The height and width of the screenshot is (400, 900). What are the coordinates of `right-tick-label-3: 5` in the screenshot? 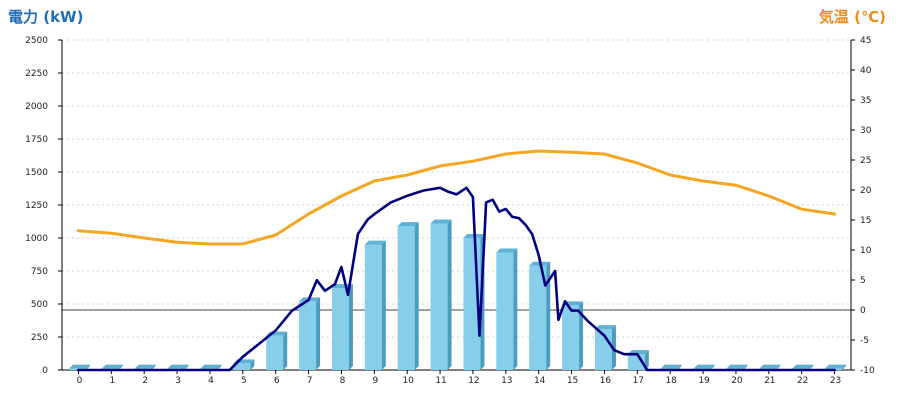 It's located at (863, 281).